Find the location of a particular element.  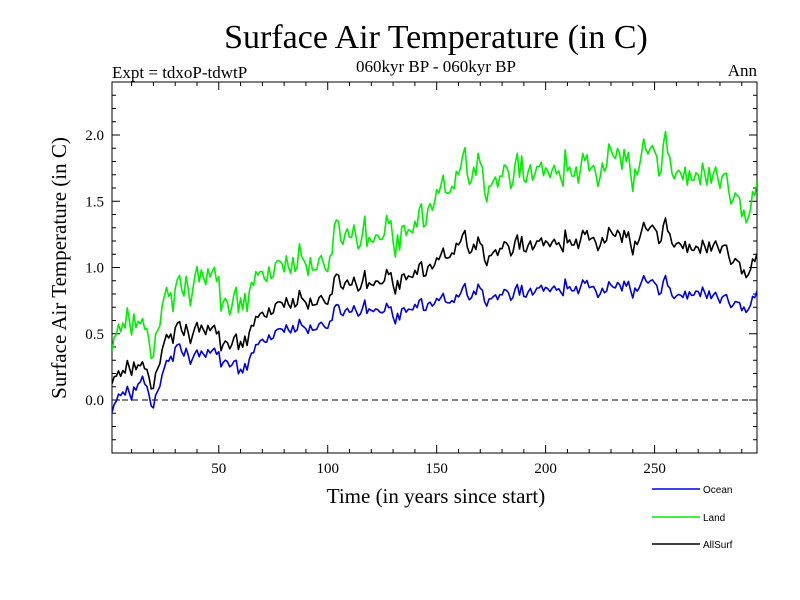

y-tick-label: 2.0 is located at coordinates (94, 136).